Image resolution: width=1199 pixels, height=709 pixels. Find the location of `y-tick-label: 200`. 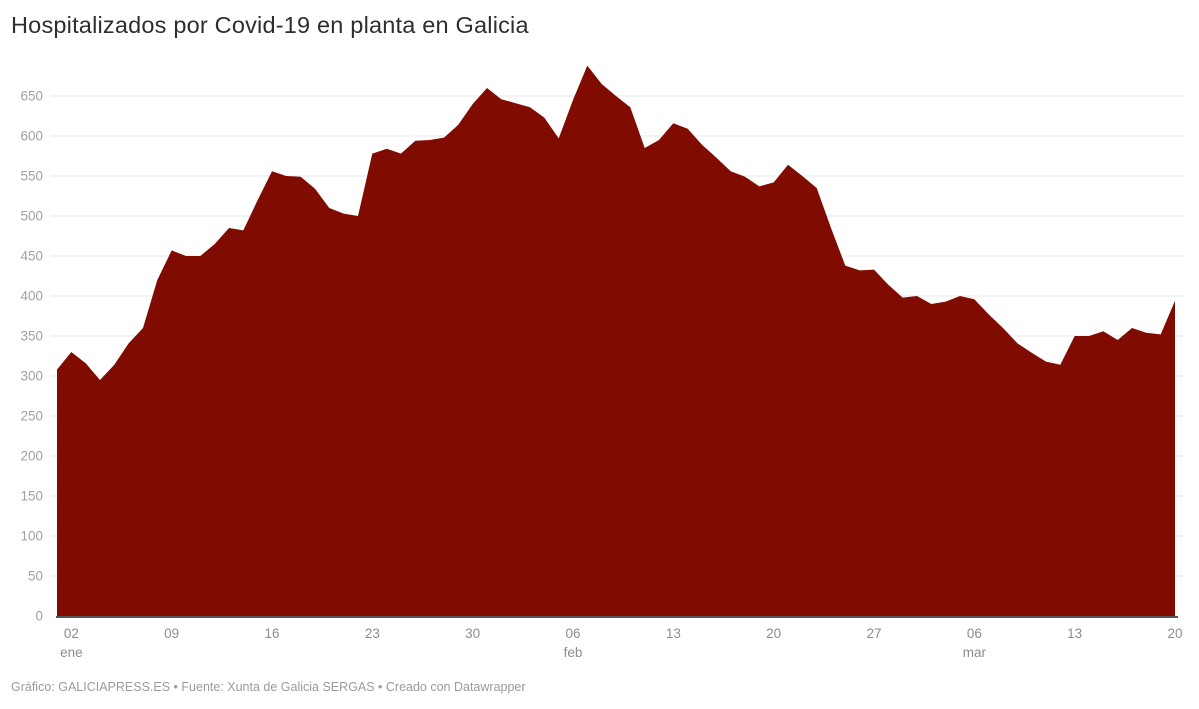

y-tick-label: 200 is located at coordinates (31, 456).